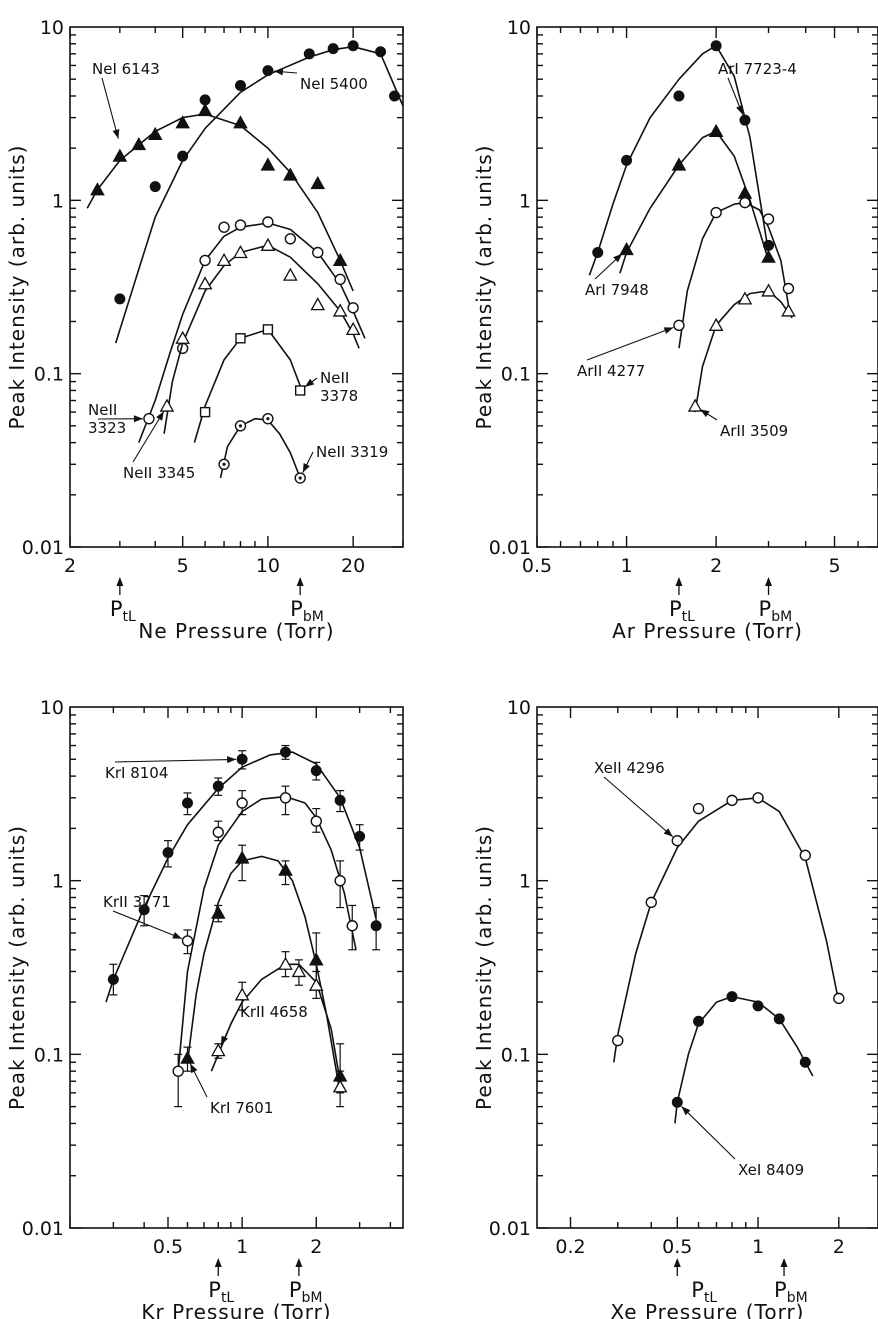 The image size is (878, 1319). I want to click on x-tick-label: 0.5, so click(537, 566).